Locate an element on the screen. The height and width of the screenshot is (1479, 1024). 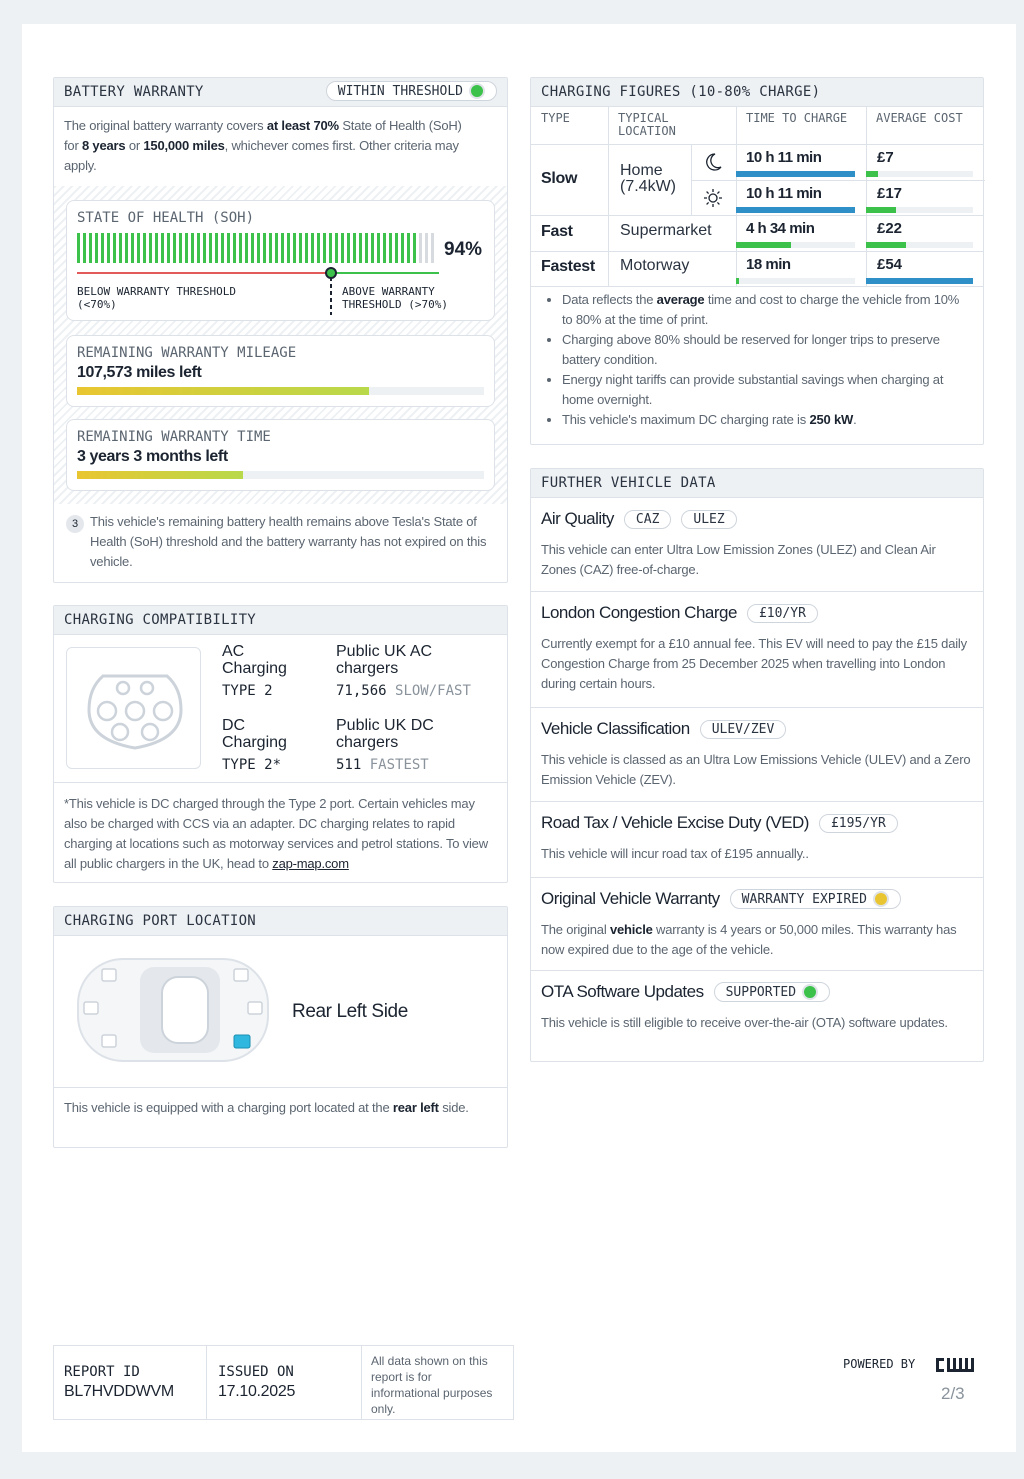
text-part: The original battery warranty covers is located at coordinates (165, 125).